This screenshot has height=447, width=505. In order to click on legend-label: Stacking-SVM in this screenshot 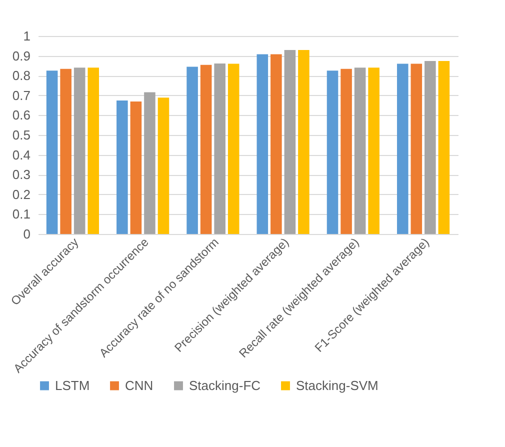, I will do `click(337, 385)`.